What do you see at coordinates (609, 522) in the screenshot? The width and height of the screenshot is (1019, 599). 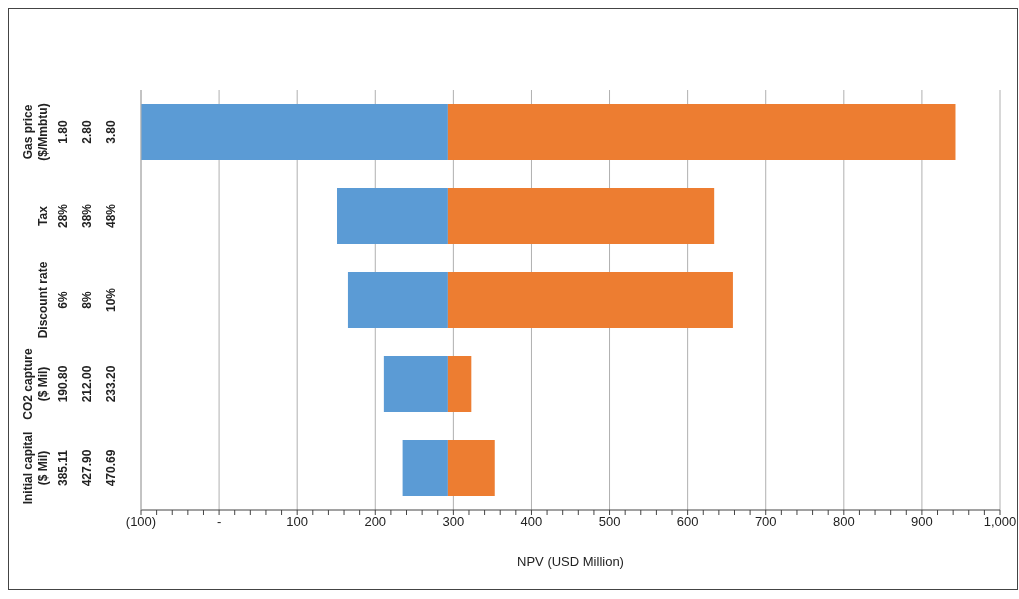 I see `x-tick-label: 500` at bounding box center [609, 522].